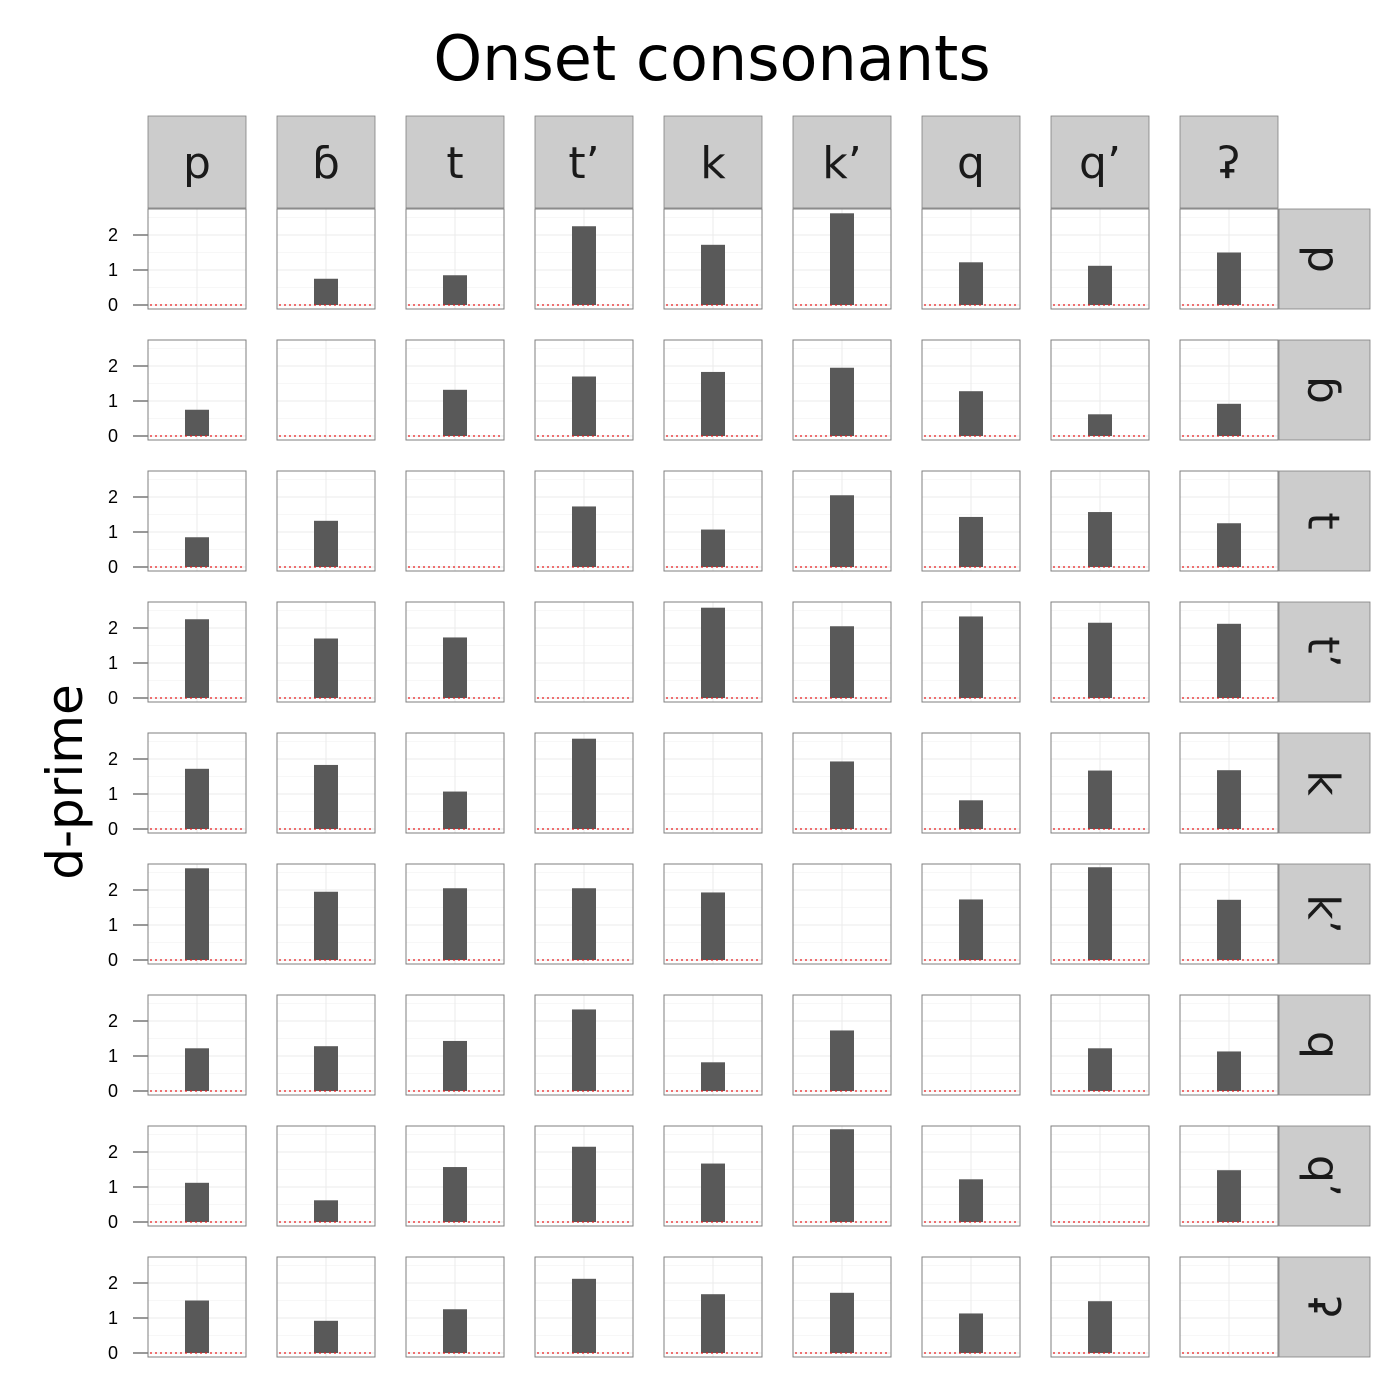 The image size is (1400, 1400). What do you see at coordinates (1323, 390) in the screenshot?
I see `row-strip-label-1: ɓ` at bounding box center [1323, 390].